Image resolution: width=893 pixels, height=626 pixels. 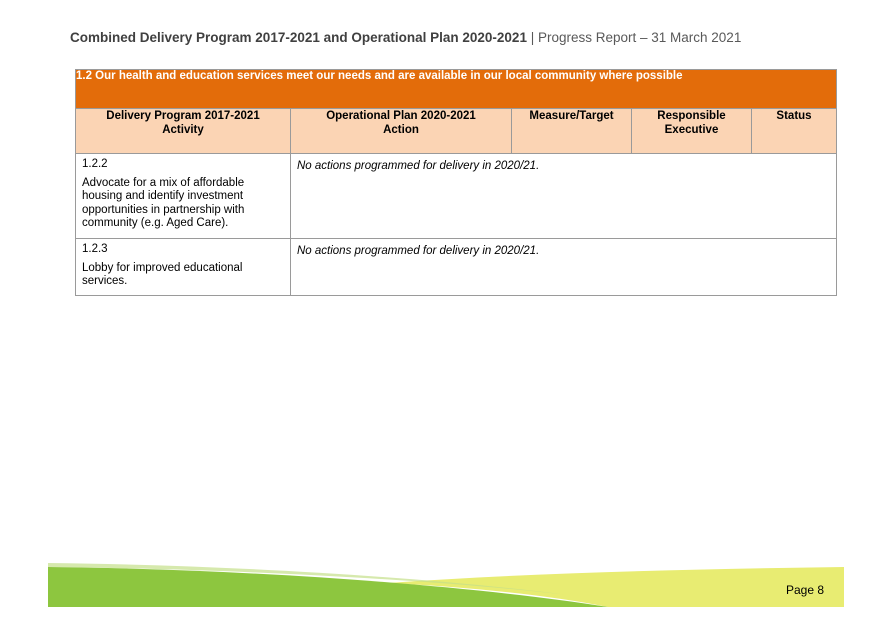 What do you see at coordinates (639, 37) in the screenshot?
I see `document-subtitle: Progress Report – 31 March 2021` at bounding box center [639, 37].